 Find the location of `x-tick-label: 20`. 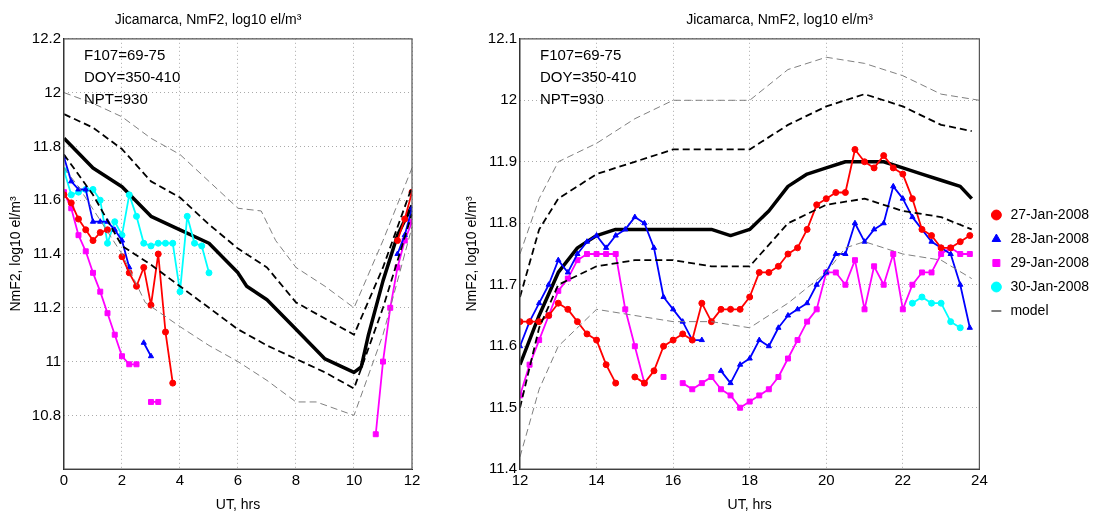

x-tick-label: 20 is located at coordinates (826, 480).